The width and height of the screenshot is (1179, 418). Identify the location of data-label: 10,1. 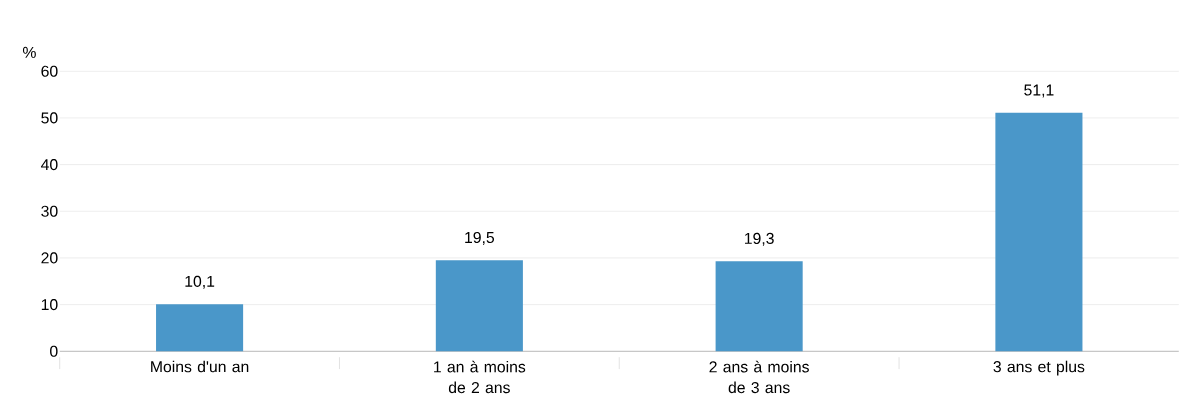
(200, 282).